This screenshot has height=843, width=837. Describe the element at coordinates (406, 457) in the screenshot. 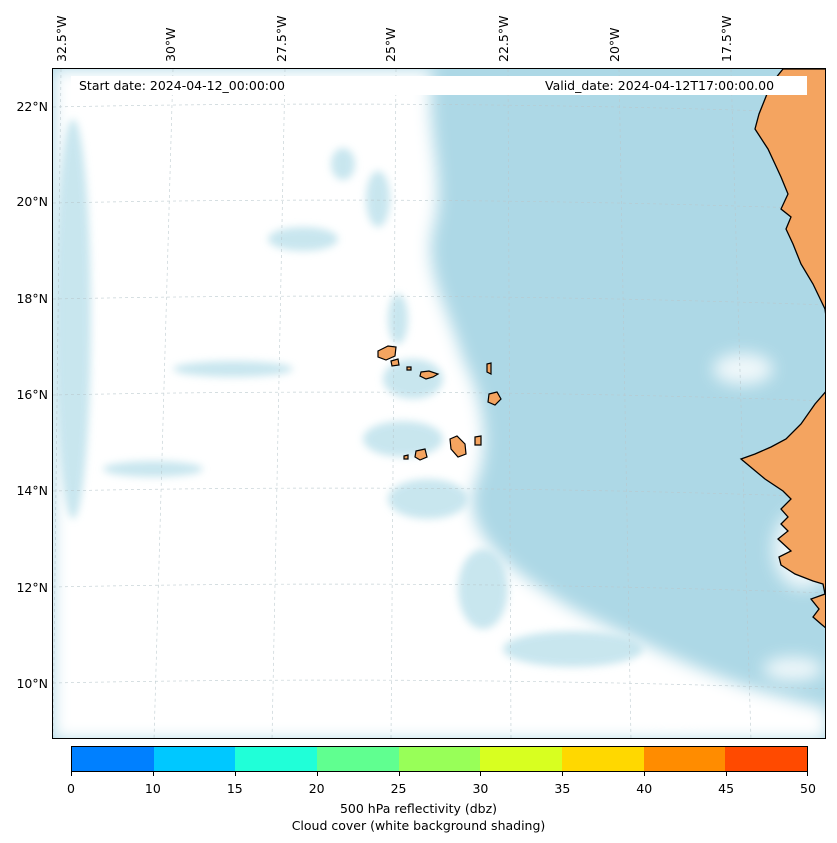

I see `island-brava` at that location.